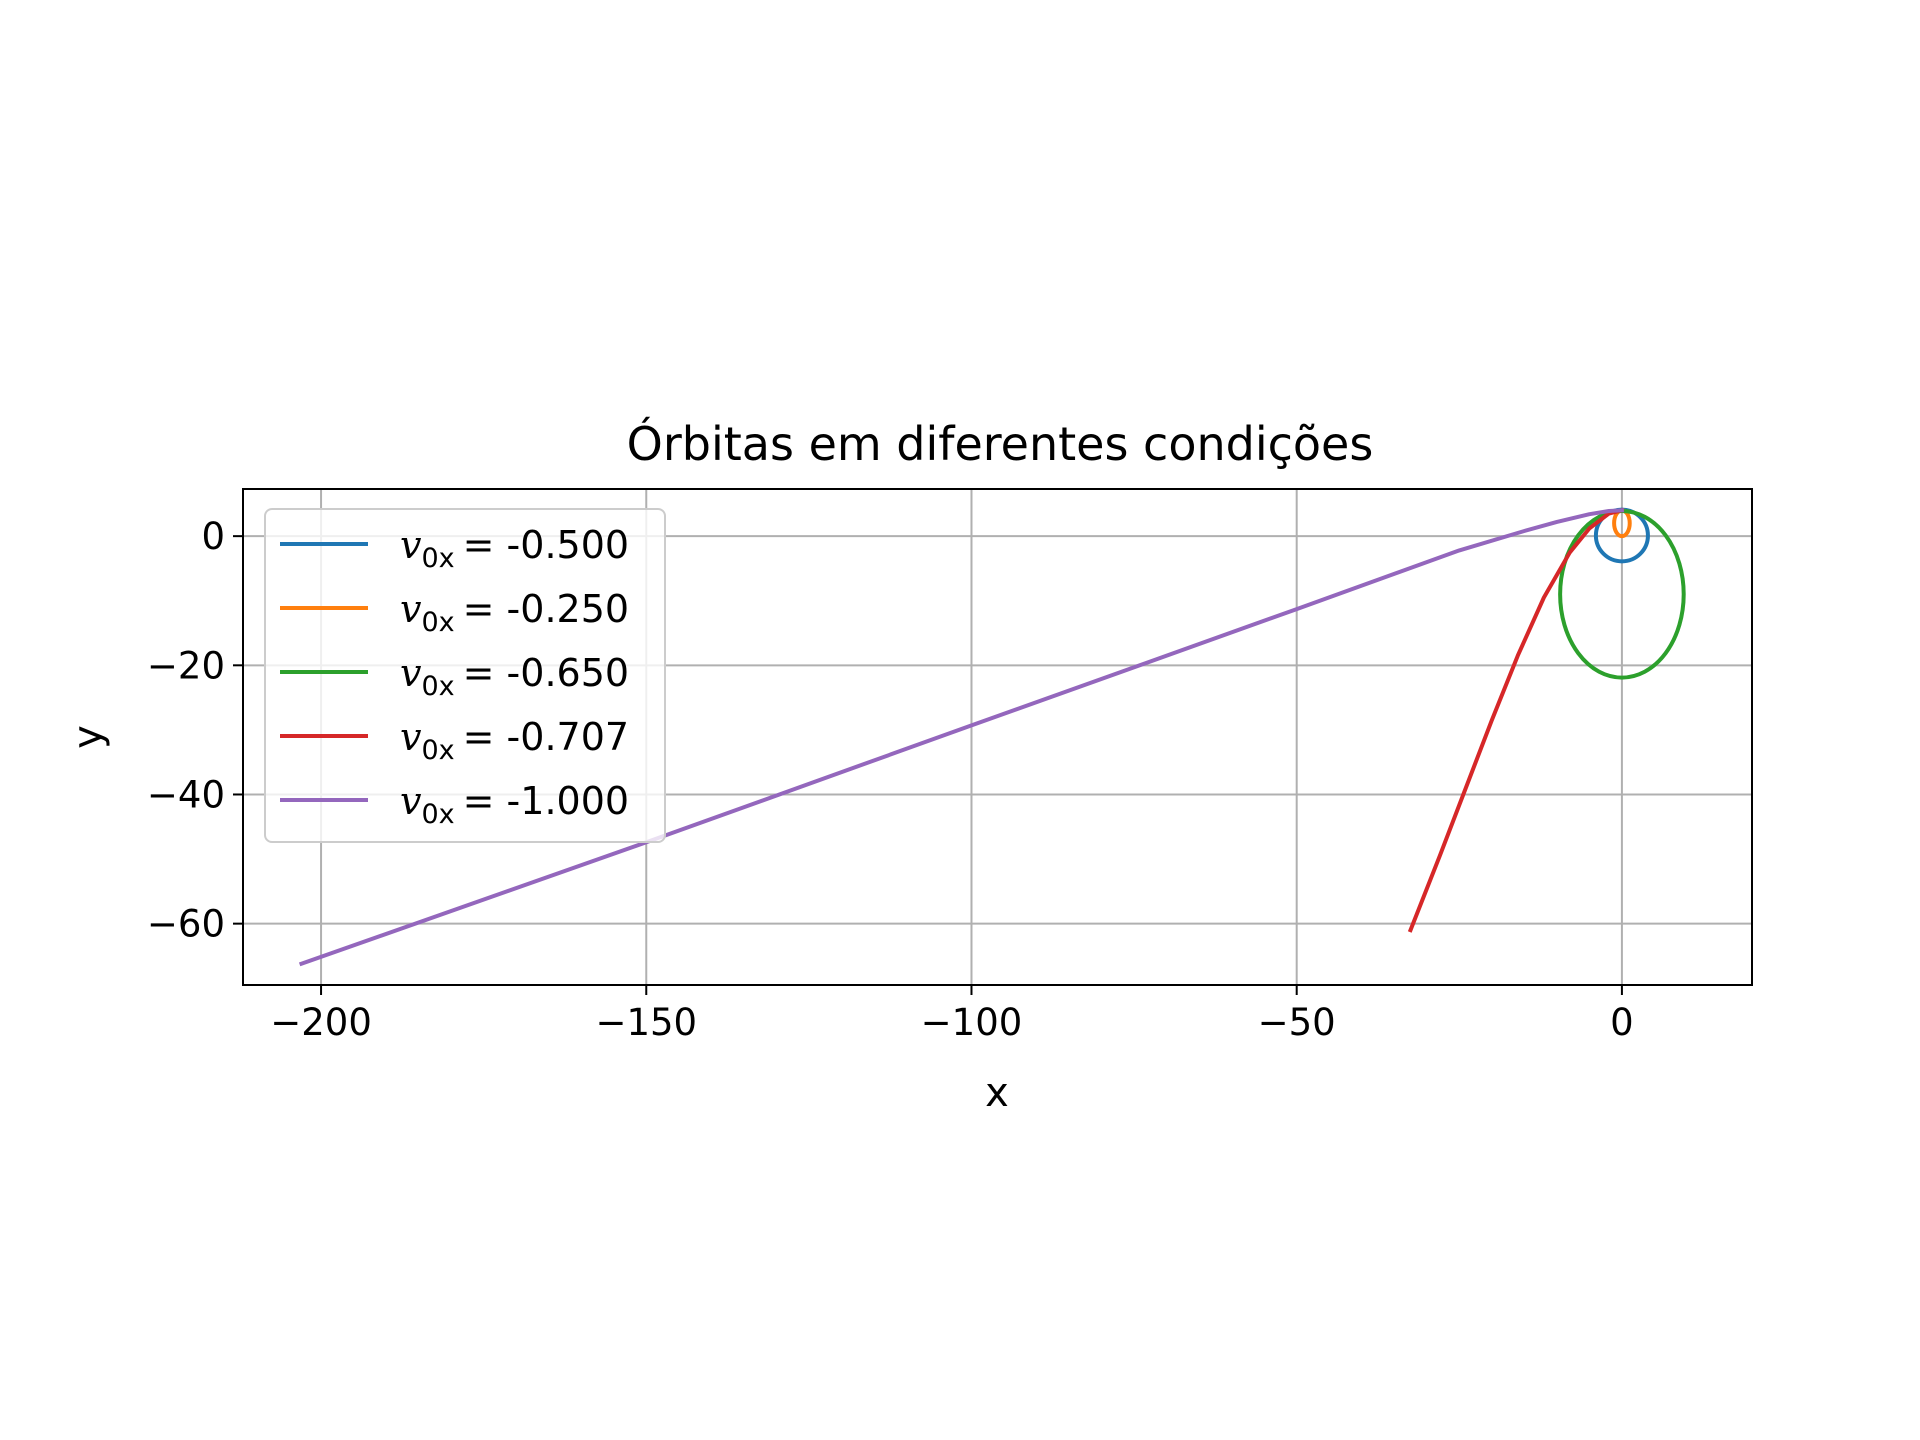 This screenshot has width=1920, height=1440. I want to click on y-tick-label: −20, so click(186, 665).